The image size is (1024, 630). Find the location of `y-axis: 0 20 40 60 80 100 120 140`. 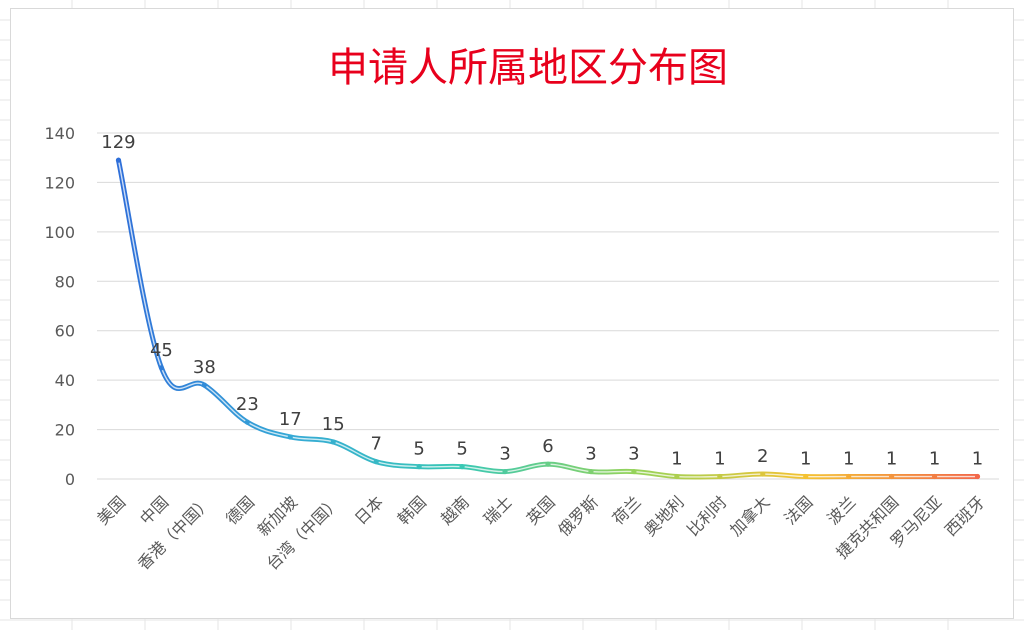

y-axis: 0 20 40 60 80 100 120 140 is located at coordinates (59, 306).